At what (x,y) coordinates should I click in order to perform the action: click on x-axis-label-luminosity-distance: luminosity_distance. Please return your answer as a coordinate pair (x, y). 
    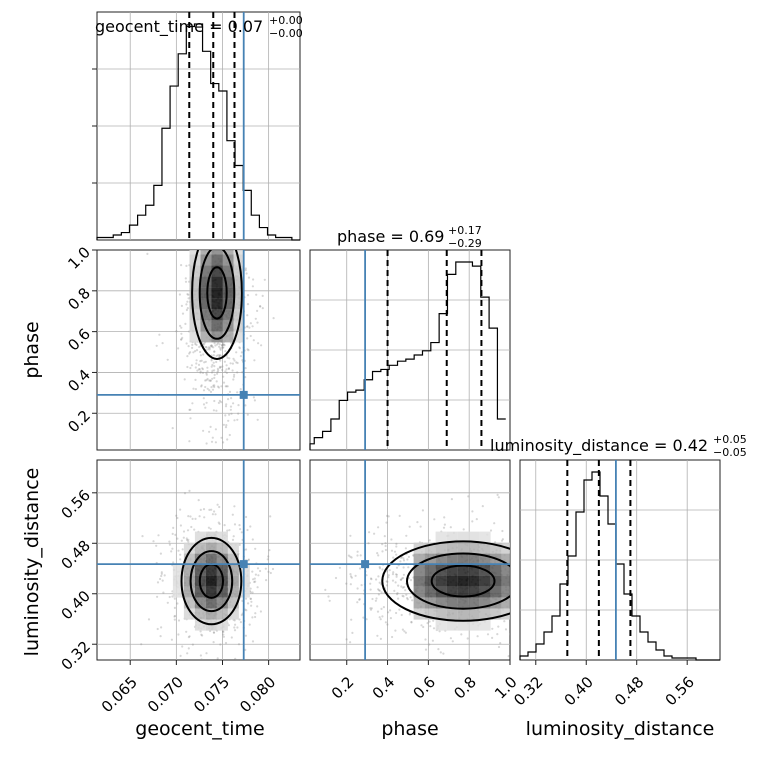
    Looking at the image, I should click on (620, 729).